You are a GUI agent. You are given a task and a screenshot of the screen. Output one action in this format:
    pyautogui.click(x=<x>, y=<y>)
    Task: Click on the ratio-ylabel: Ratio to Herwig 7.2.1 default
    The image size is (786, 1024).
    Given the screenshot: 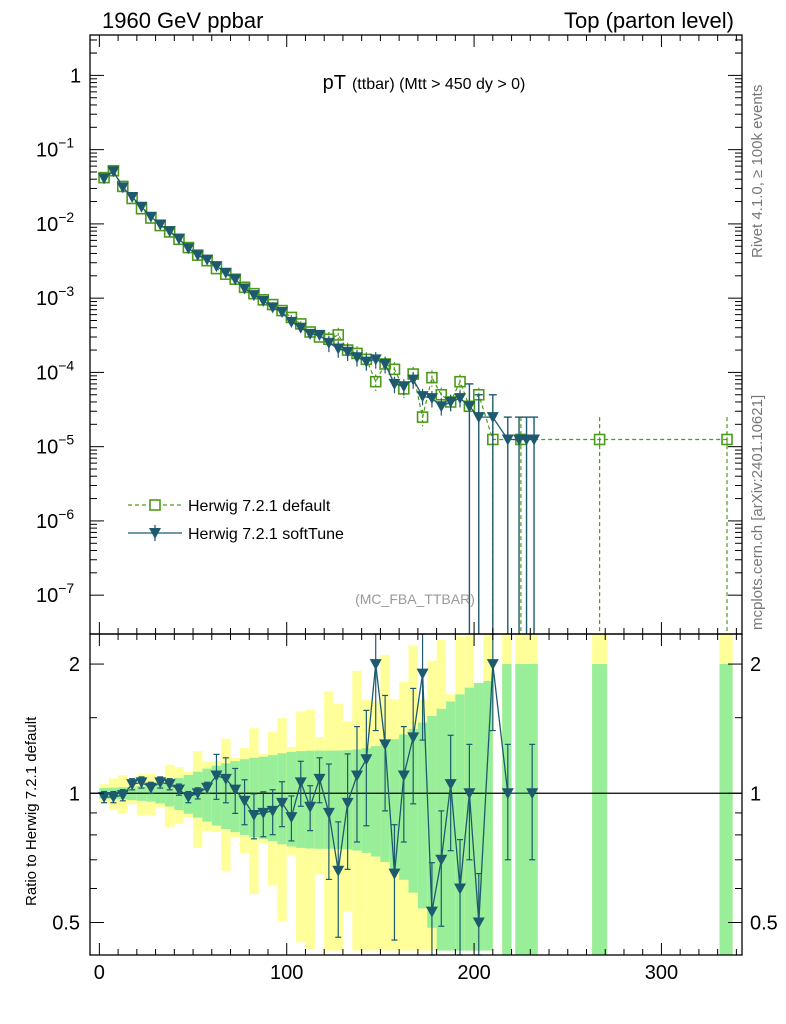 What is the action you would take?
    pyautogui.click(x=31, y=811)
    